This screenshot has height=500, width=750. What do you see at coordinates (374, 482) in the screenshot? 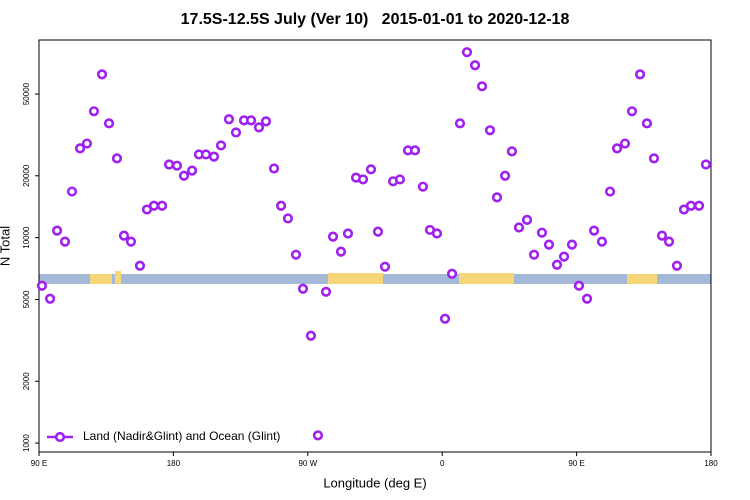
I see `x-axis-title: Longitude (deg E)` at bounding box center [374, 482].